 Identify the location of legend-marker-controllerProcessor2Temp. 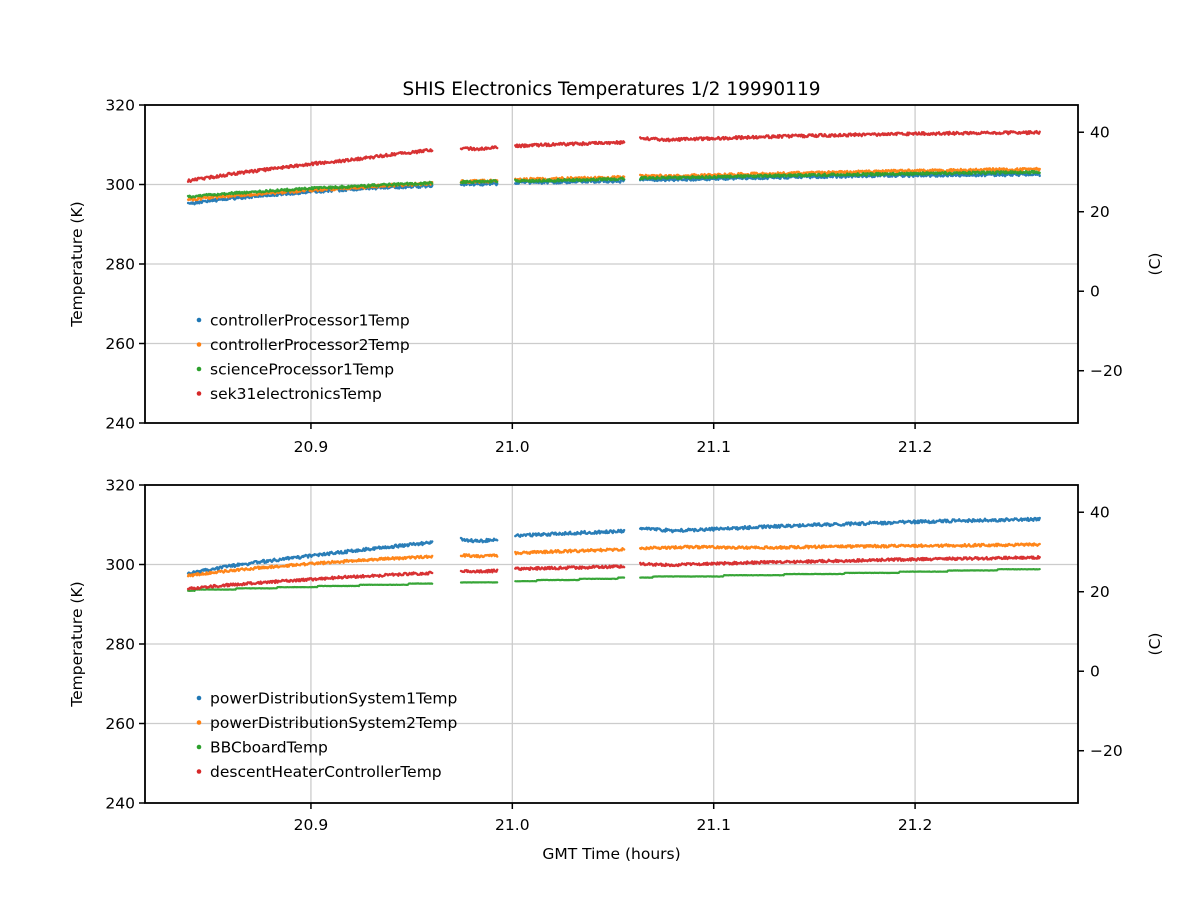
(199, 344).